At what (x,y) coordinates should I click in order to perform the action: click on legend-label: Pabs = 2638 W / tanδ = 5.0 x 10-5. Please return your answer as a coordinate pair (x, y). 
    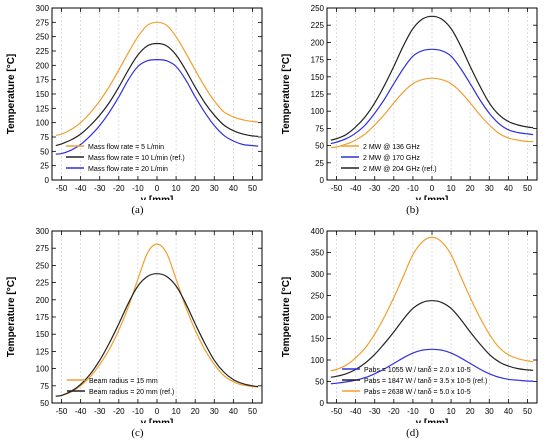
    Looking at the image, I should click on (417, 392).